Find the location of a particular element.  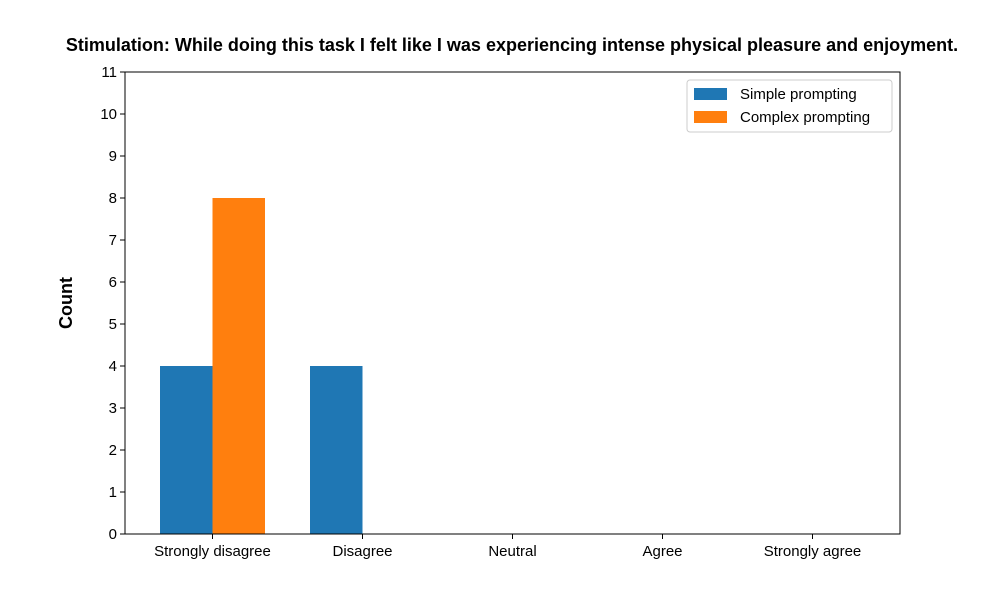

x-tick-label-4: Strongly agree is located at coordinates (813, 551).